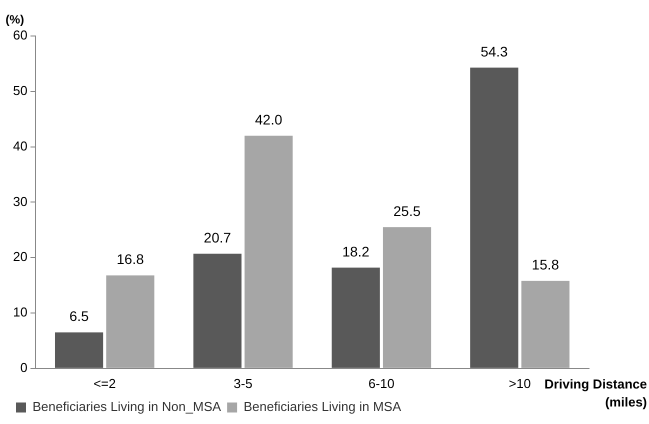 This screenshot has height=424, width=649. Describe the element at coordinates (20, 312) in the screenshot. I see `y-tick-label: 10` at that location.